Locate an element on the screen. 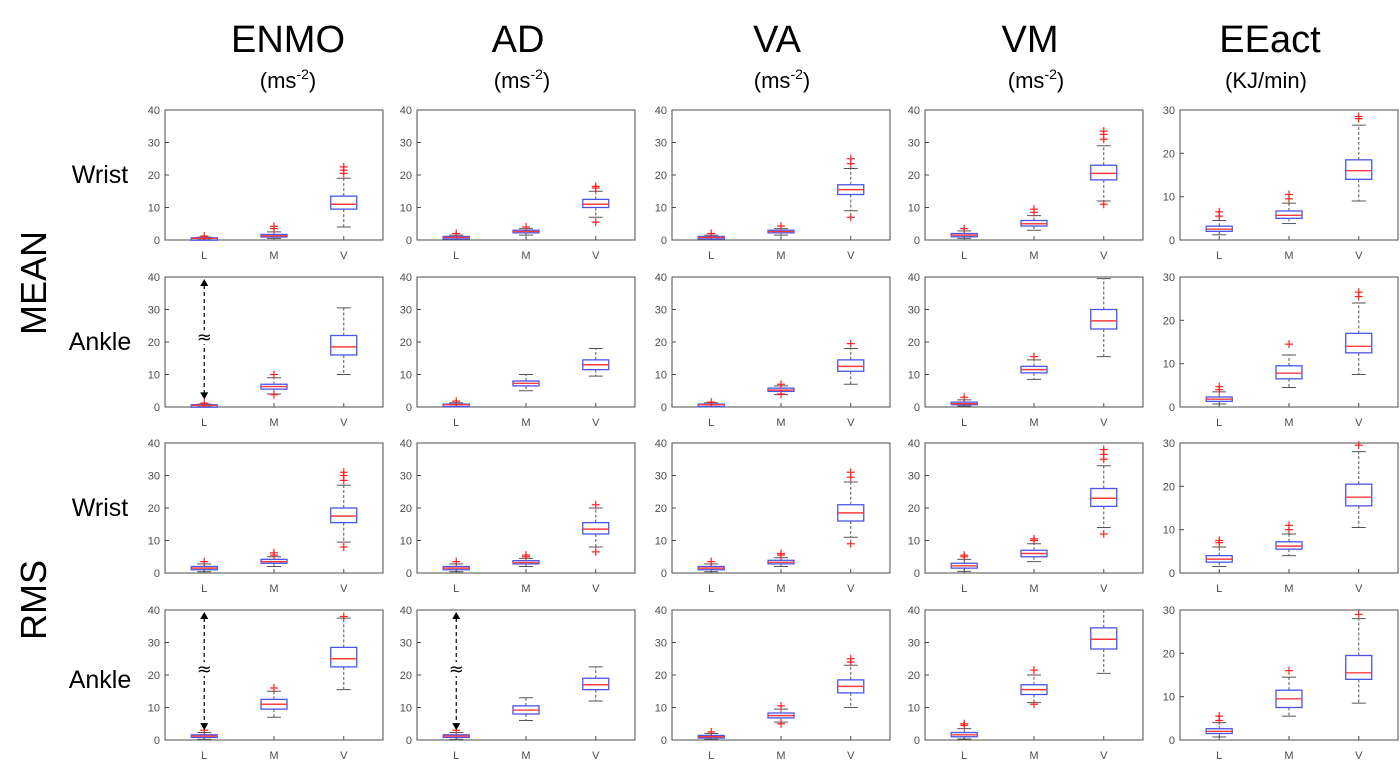 This screenshot has width=1400, height=781. approx-annotation-2: ≈ is located at coordinates (456, 671).